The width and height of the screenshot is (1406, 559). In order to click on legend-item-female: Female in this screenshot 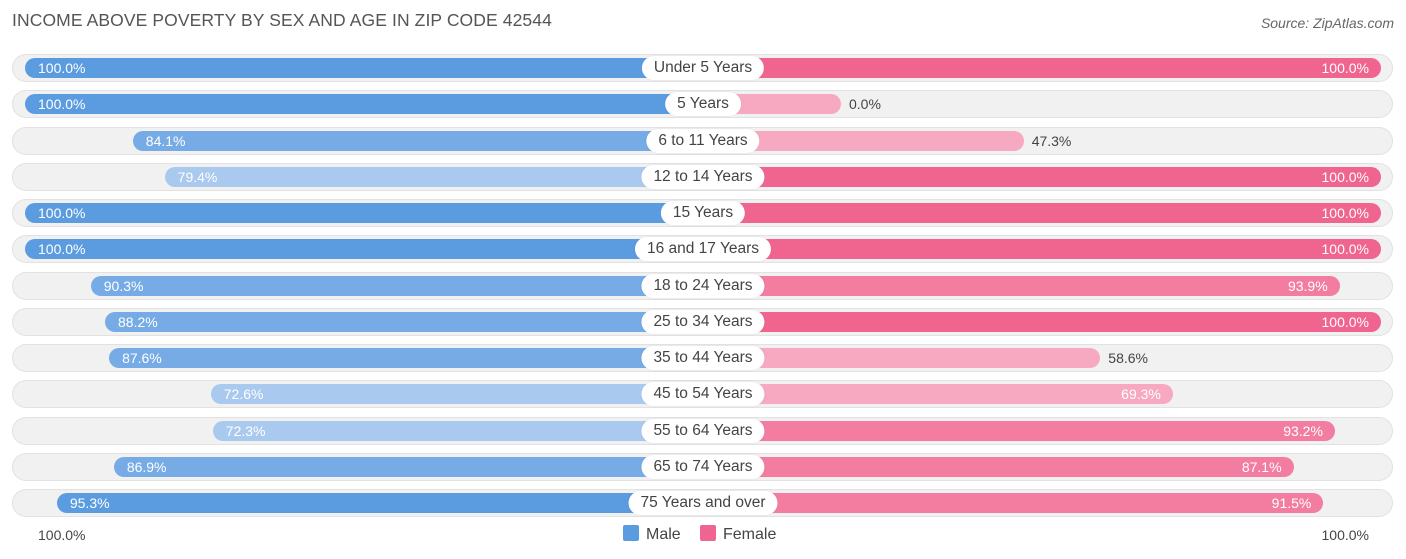, I will do `click(738, 535)`.